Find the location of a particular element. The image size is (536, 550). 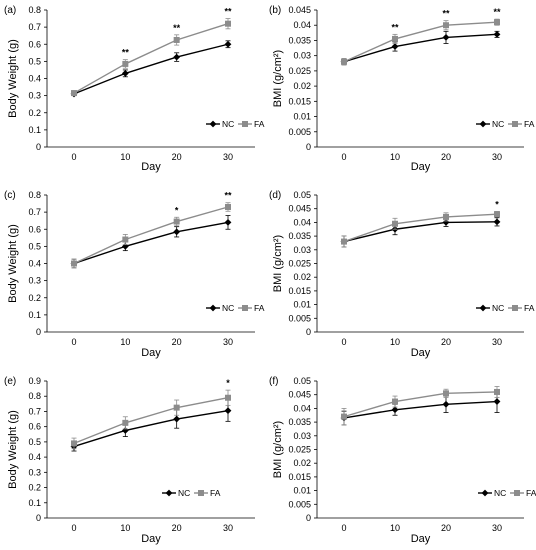

y-tick-label: 0.02 is located at coordinates (302, 277).